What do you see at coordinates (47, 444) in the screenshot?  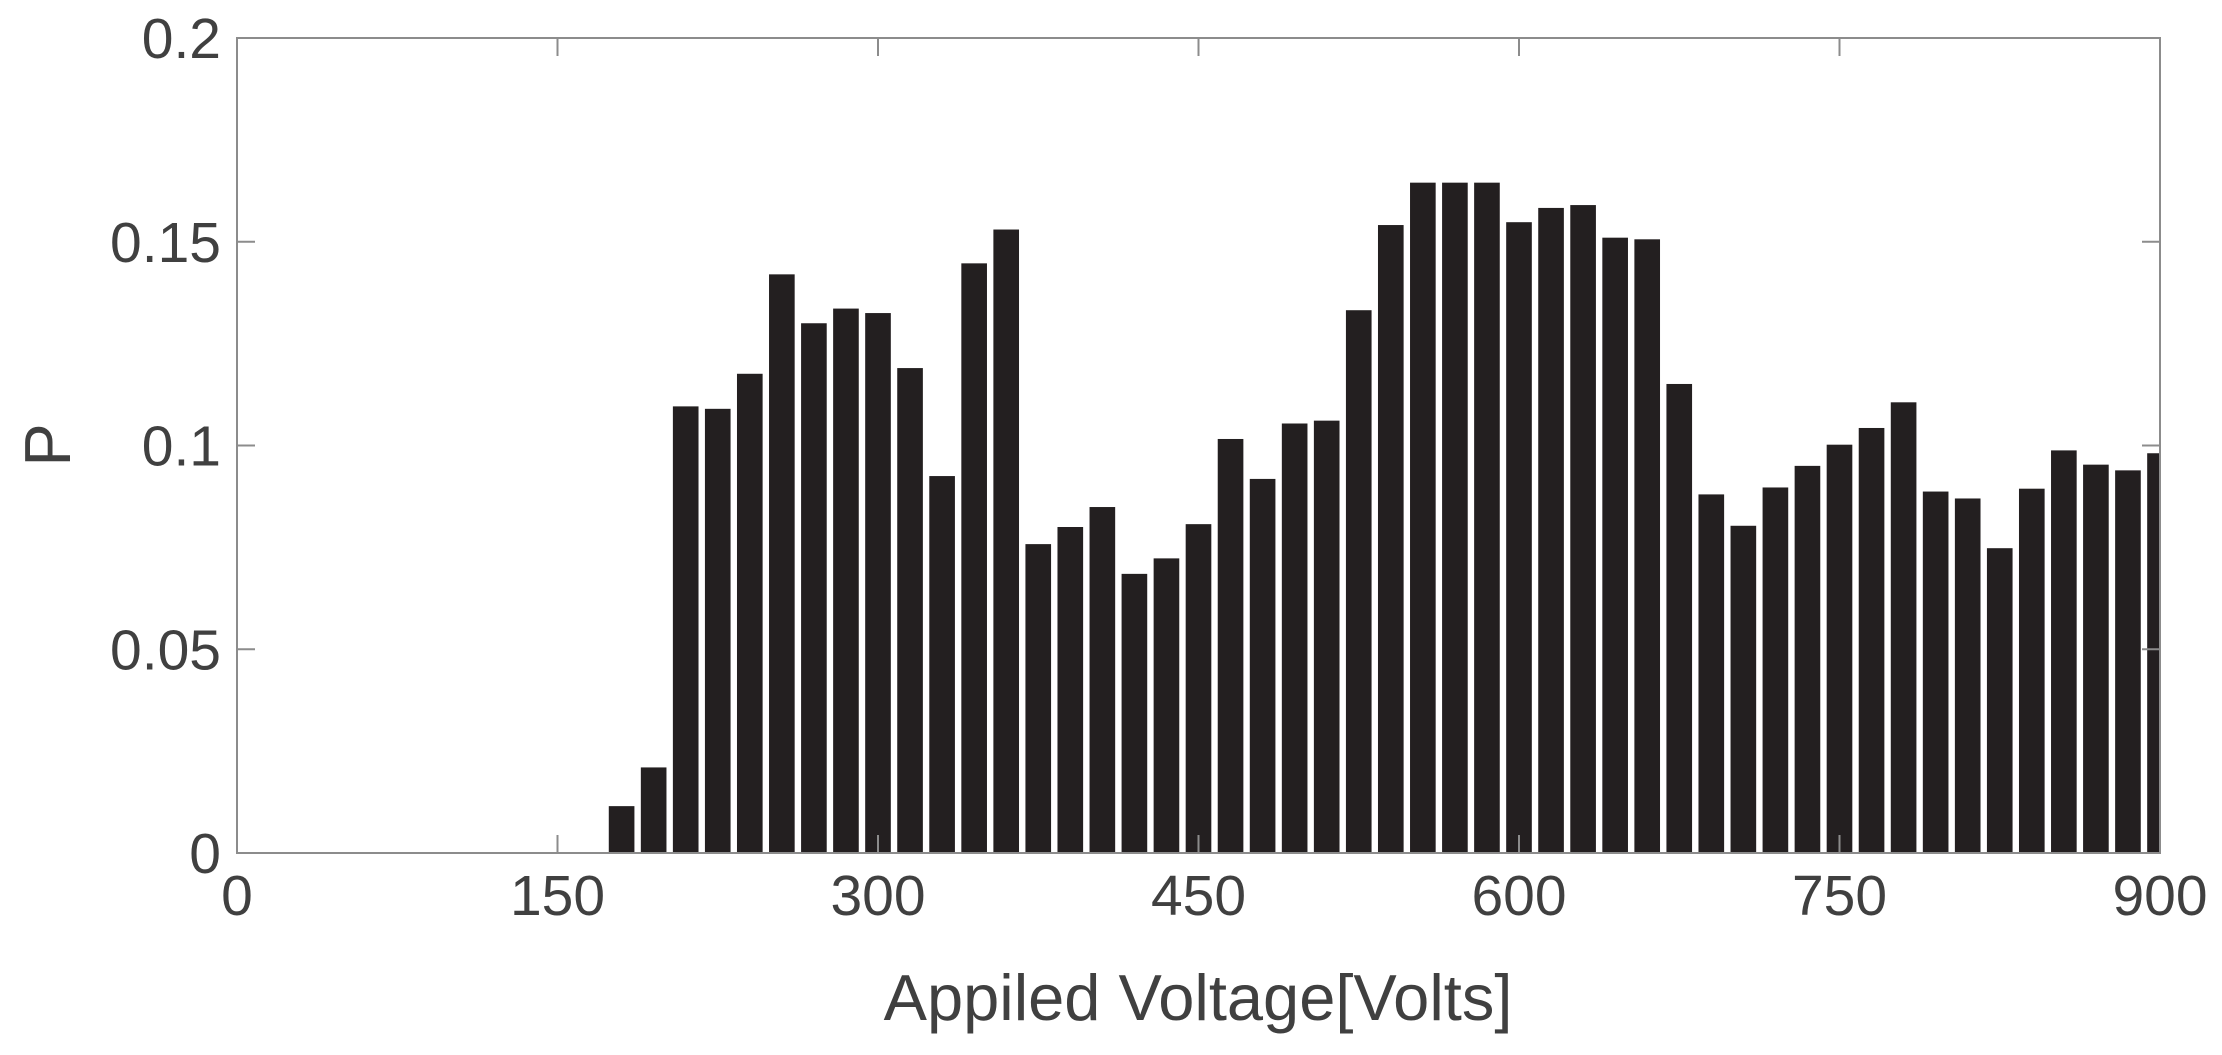 I see `y-axis-label: P` at bounding box center [47, 444].